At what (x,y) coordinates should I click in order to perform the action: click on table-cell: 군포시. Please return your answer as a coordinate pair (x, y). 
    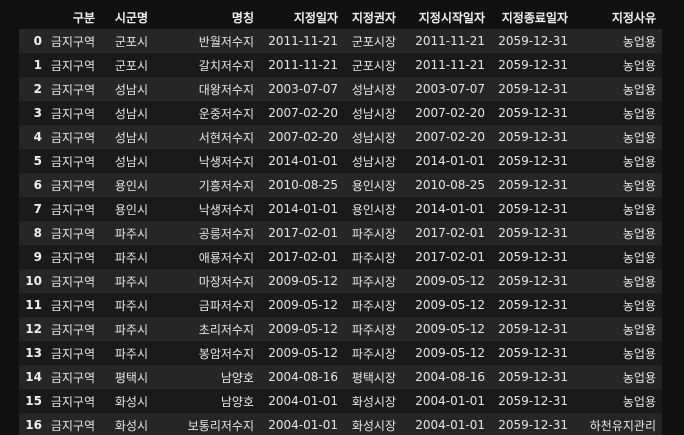
    Looking at the image, I should click on (131, 41).